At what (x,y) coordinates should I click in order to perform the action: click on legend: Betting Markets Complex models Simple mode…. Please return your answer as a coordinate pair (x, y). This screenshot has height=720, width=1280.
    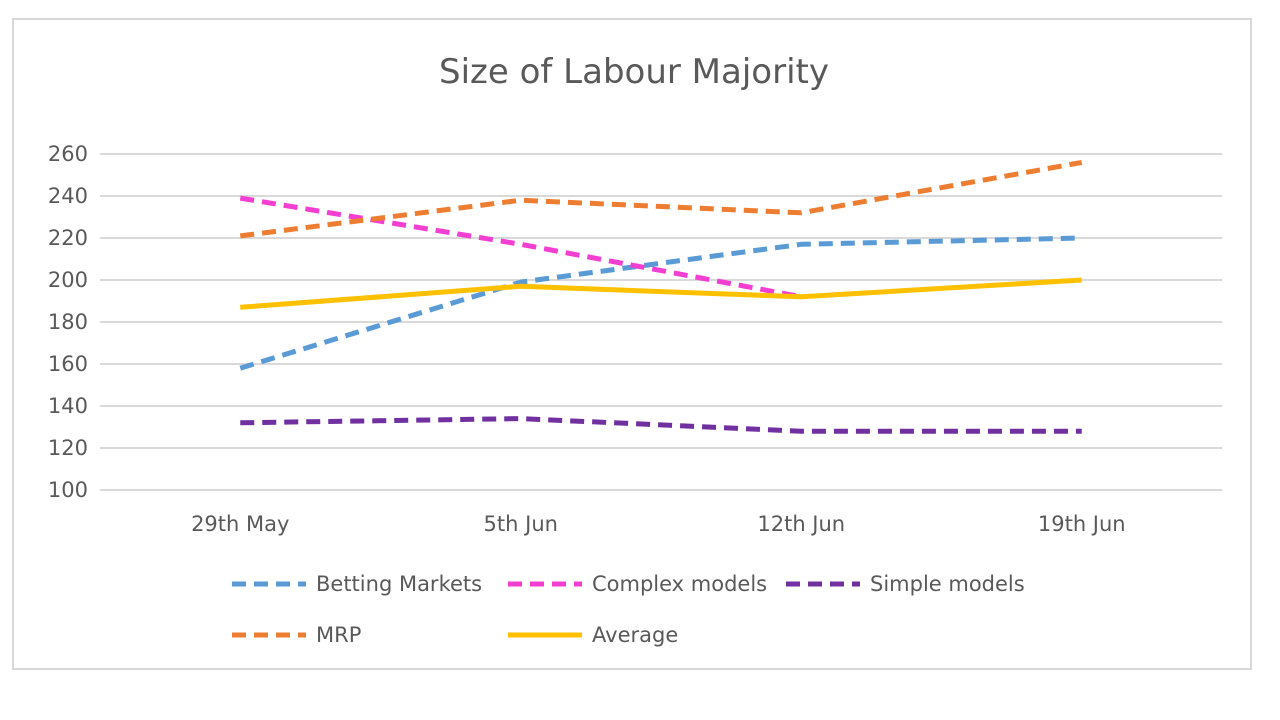
    Looking at the image, I should click on (628, 609).